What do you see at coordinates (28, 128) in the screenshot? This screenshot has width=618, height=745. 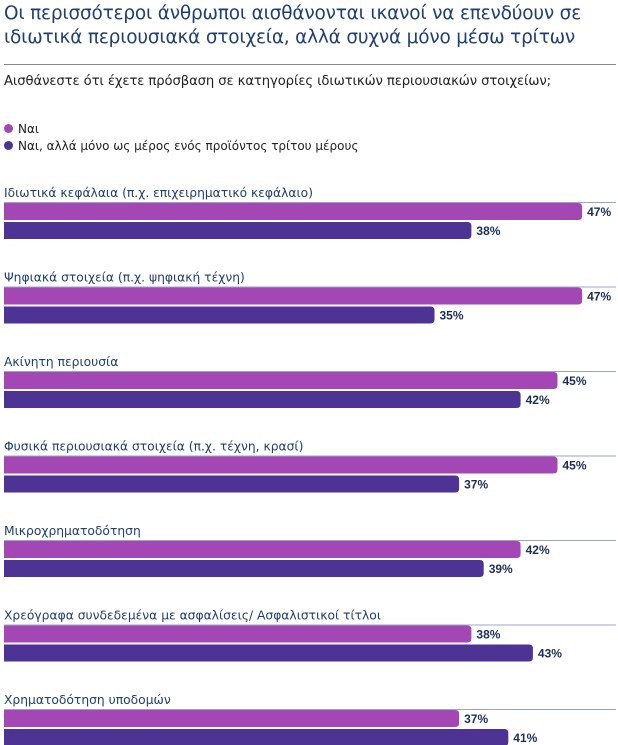 I see `legend-label-yes: Ναι` at bounding box center [28, 128].